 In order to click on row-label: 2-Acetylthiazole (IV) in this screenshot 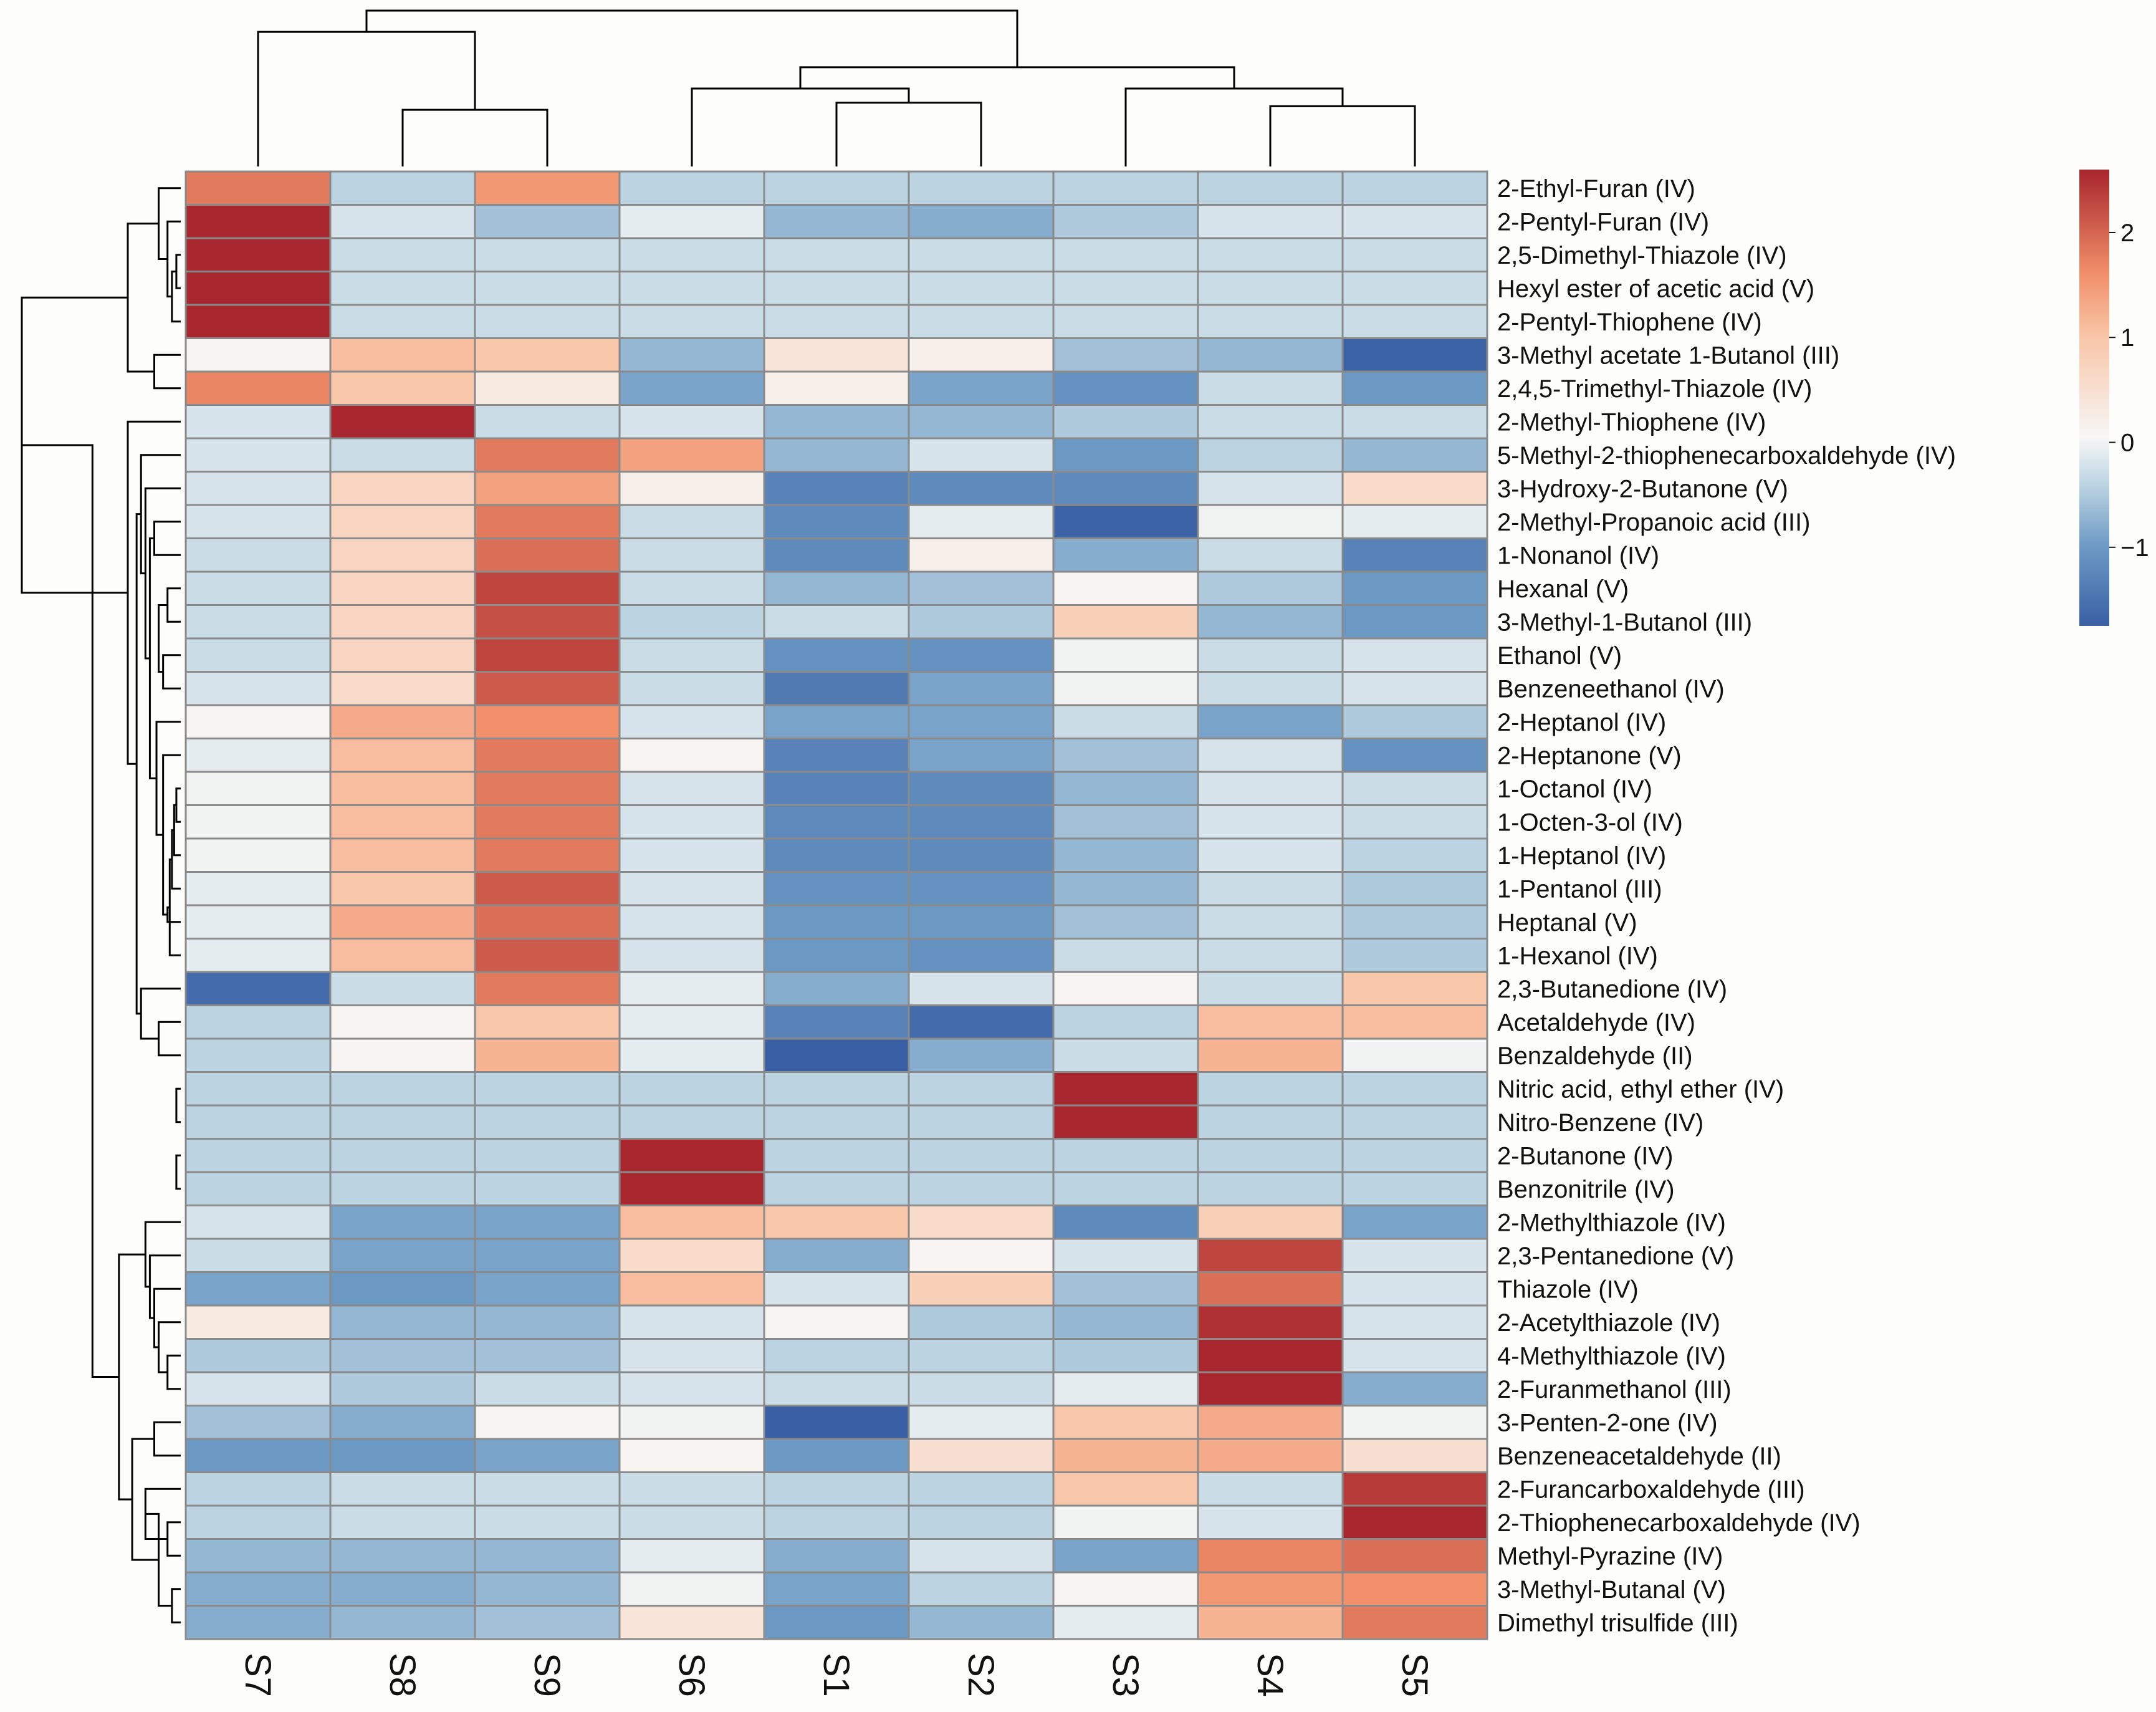, I will do `click(1608, 1323)`.